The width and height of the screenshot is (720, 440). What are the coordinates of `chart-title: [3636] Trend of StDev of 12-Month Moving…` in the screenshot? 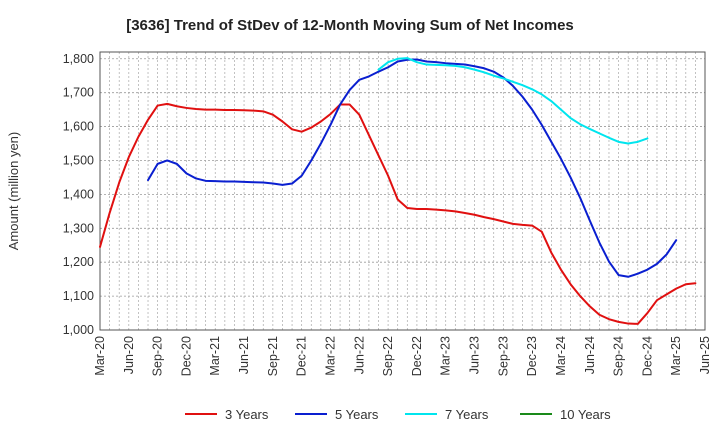 It's located at (350, 25).